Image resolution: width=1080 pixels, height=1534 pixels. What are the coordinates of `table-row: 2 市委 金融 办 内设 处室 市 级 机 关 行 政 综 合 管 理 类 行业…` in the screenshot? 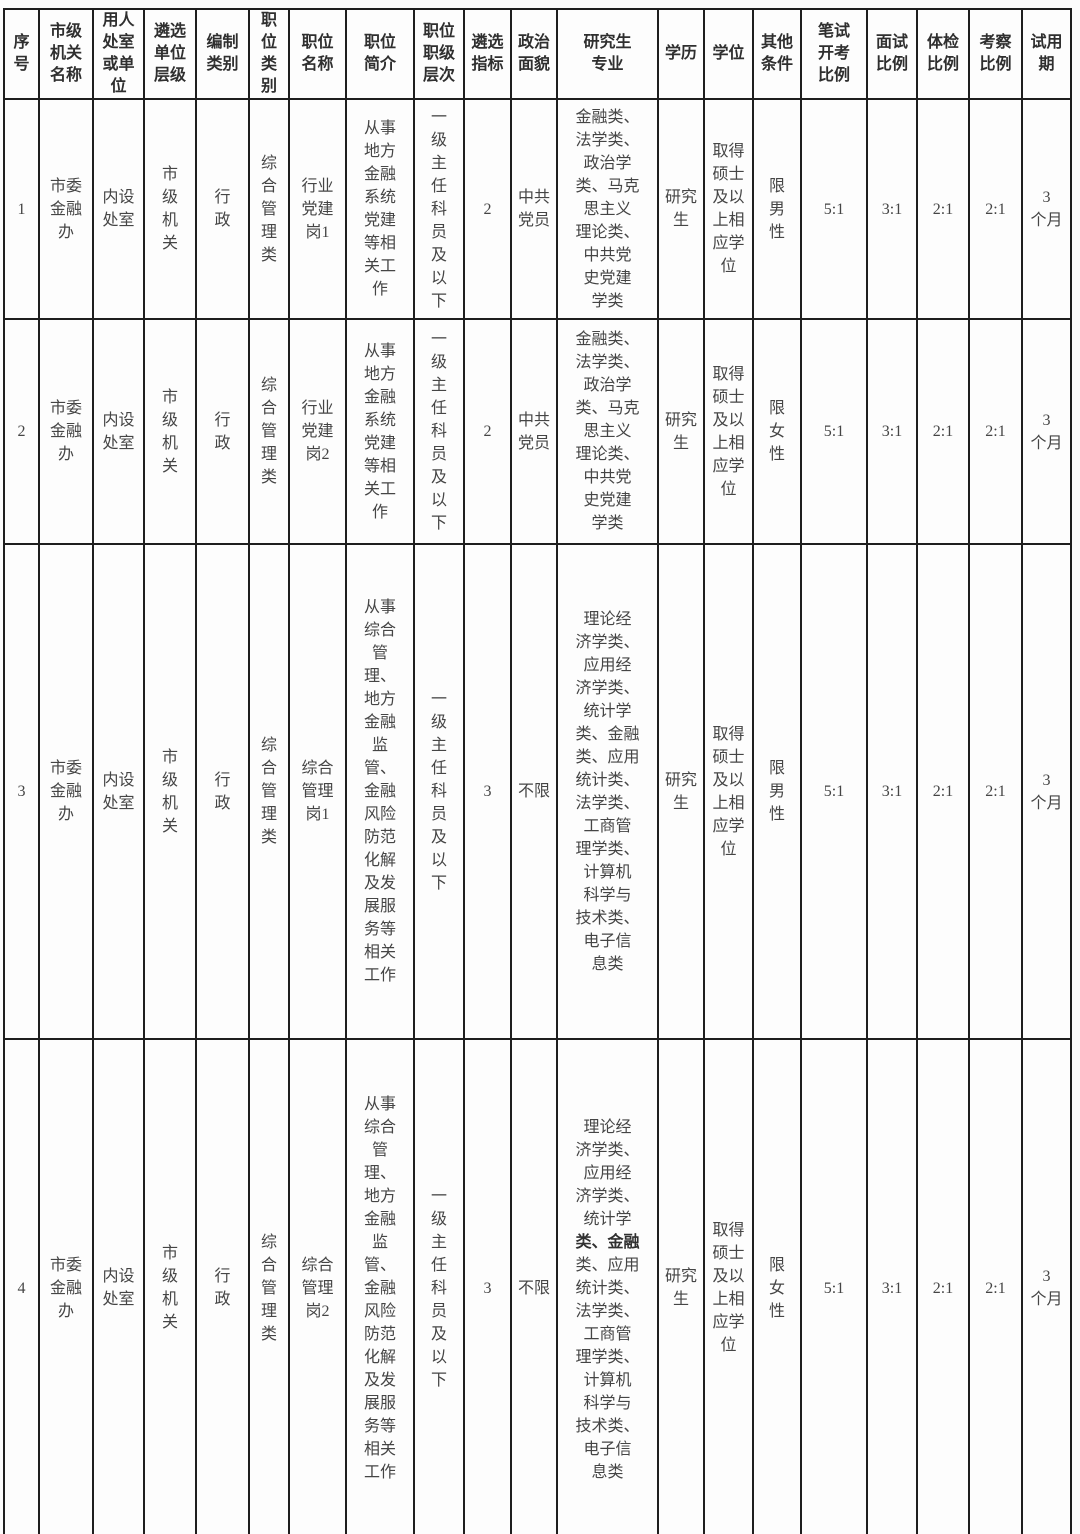 It's located at (537, 431).